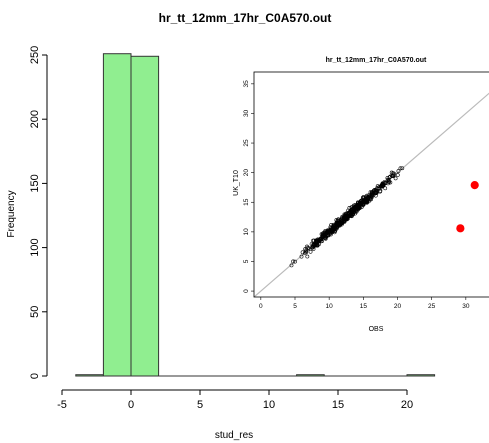  I want to click on inset-title: hr_tt_12mm_17hr_C0A570.out, so click(376, 60).